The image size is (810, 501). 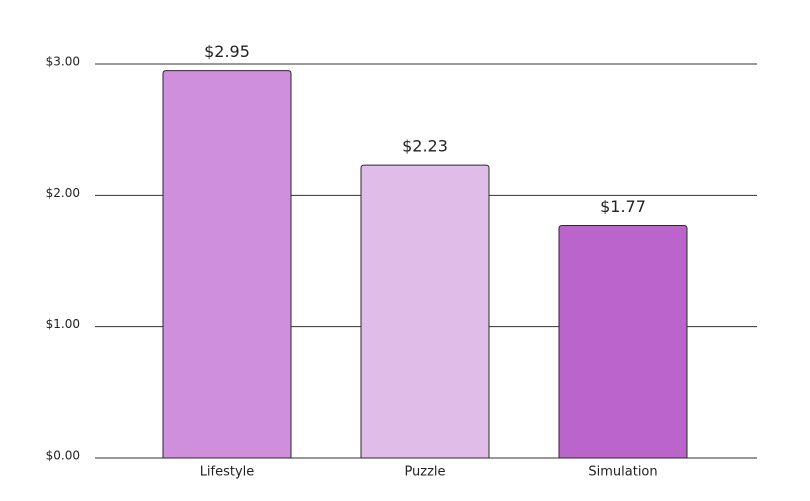 I want to click on x-tick-label: Puzzle, so click(x=424, y=472).